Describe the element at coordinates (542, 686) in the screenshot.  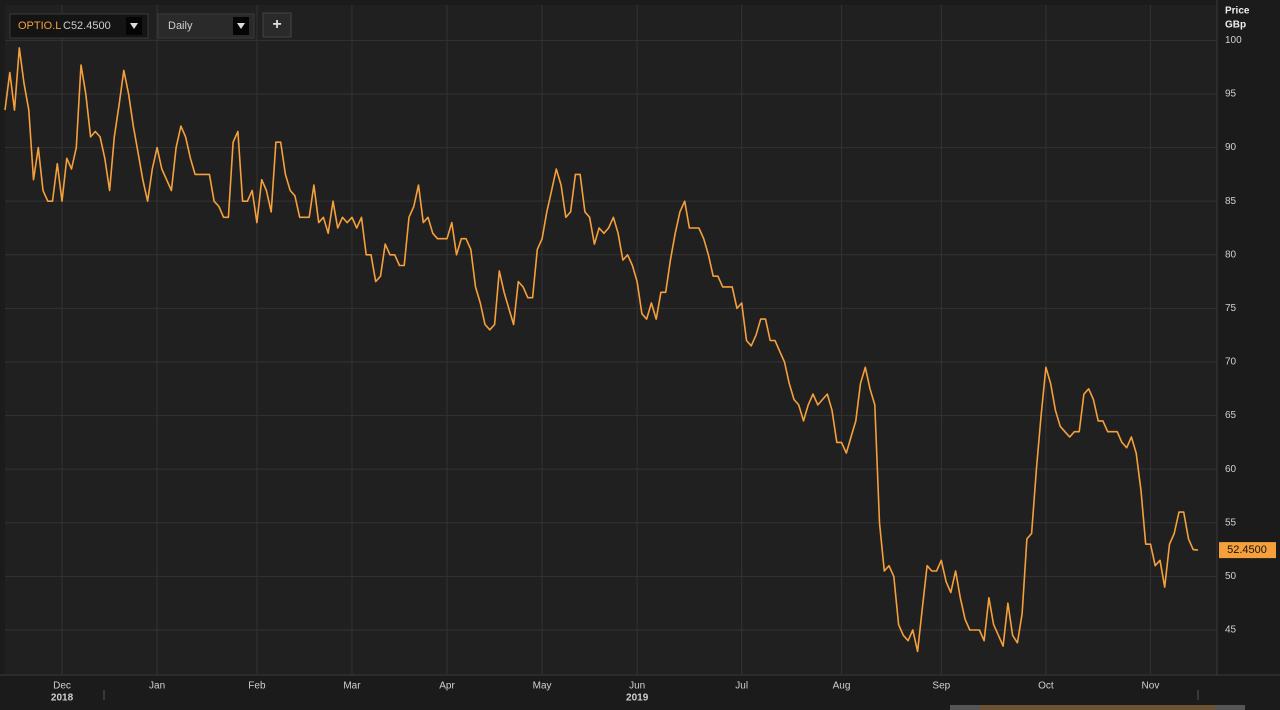
I see `x-tick-label: May` at that location.